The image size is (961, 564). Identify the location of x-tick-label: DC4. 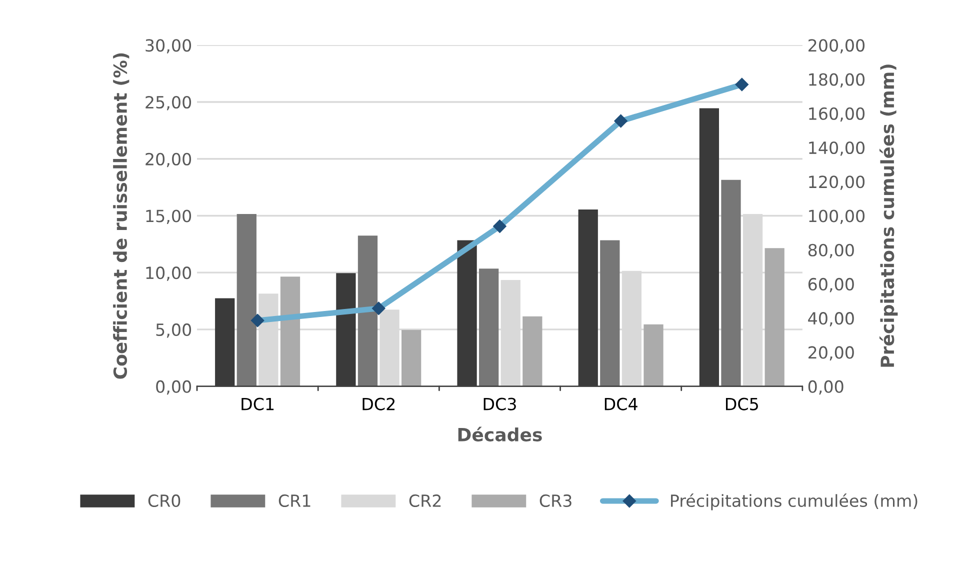
(621, 404).